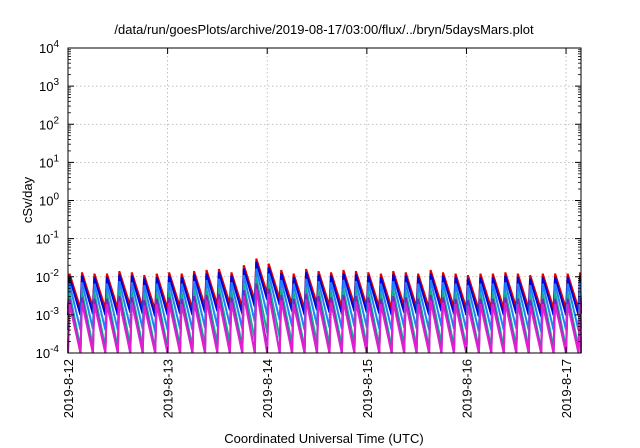 The height and width of the screenshot is (448, 640). I want to click on y-axis-label: cSv/day, so click(27, 199).